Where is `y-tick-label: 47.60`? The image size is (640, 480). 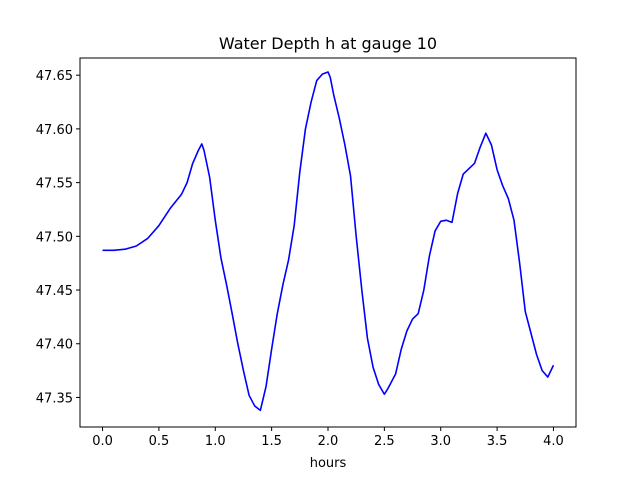
y-tick-label: 47.60 is located at coordinates (54, 130).